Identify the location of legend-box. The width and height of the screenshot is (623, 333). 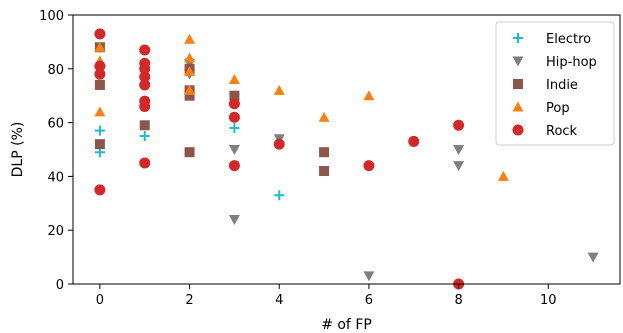
(555, 83).